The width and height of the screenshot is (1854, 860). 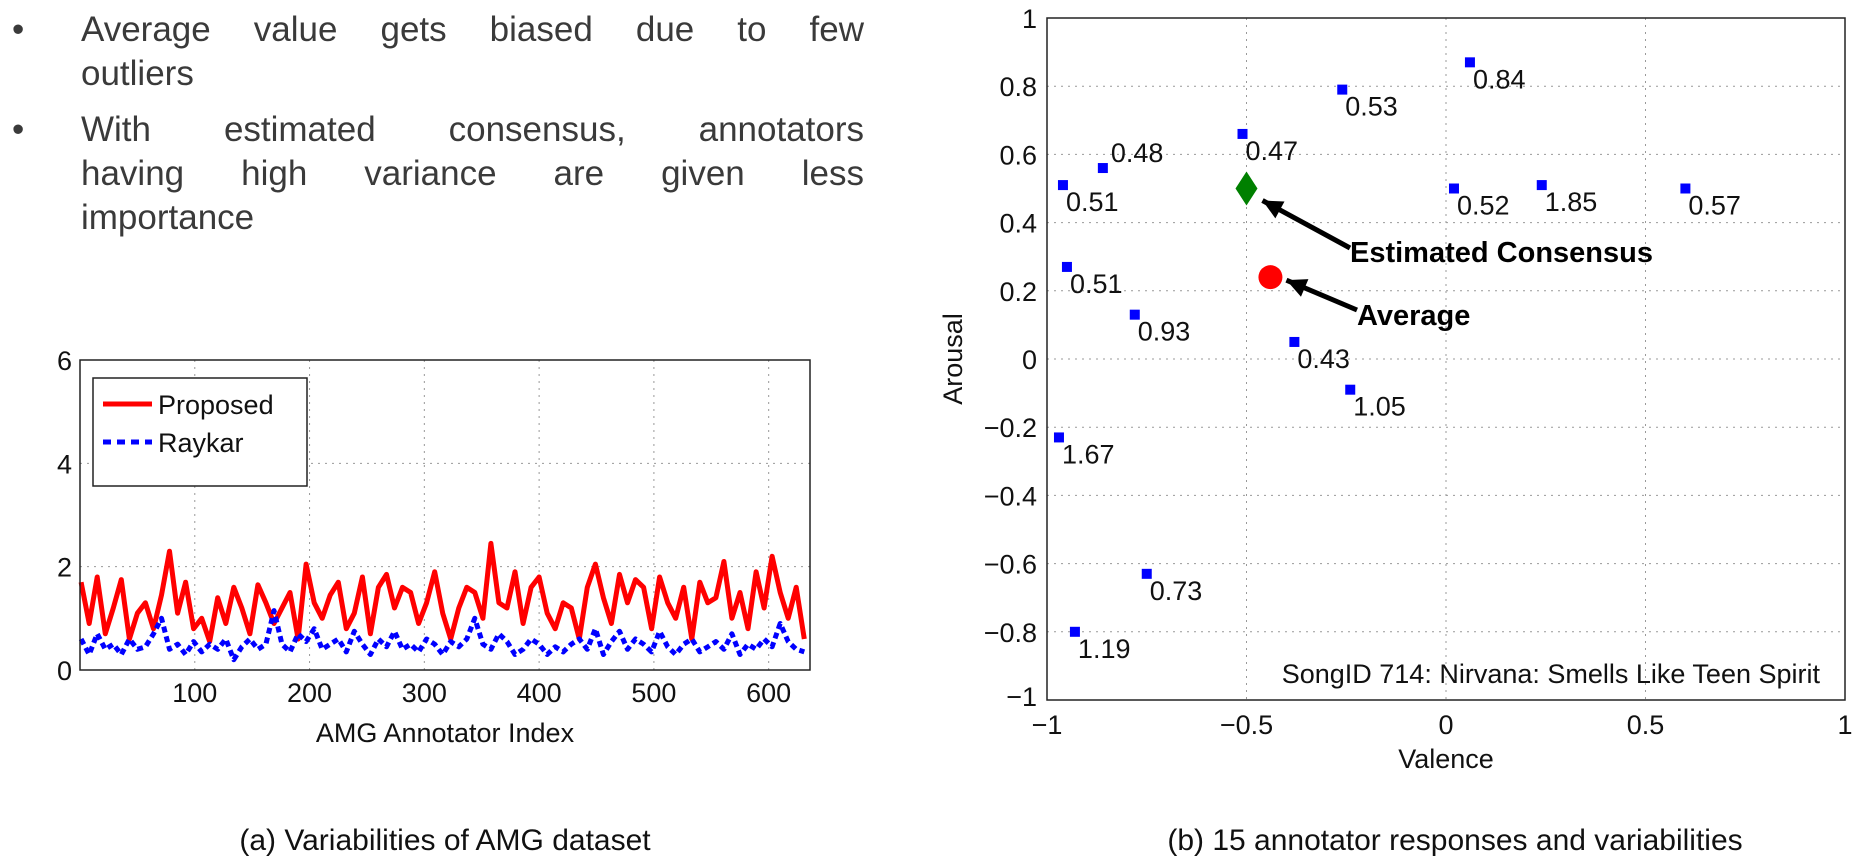 I want to click on x-tick-label: 0, so click(x=1445, y=725).